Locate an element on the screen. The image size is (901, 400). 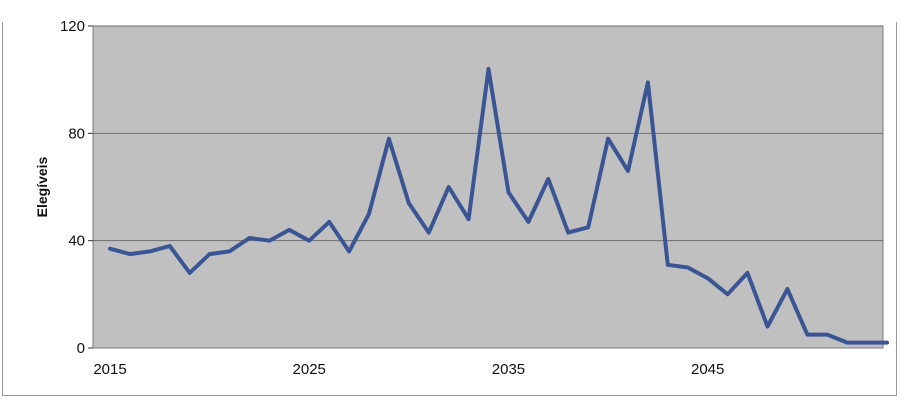
x-tick-label: 2025 is located at coordinates (309, 369).